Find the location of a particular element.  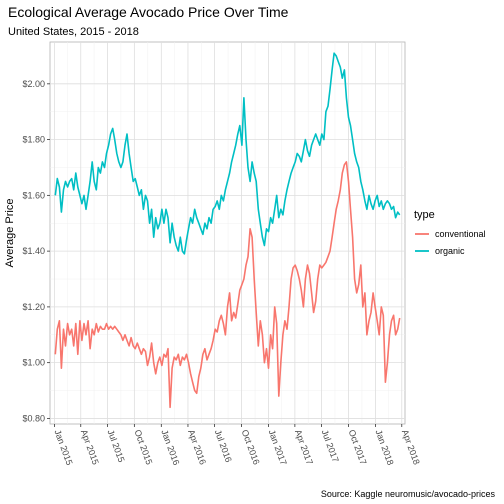

y-axis-title: Average Price is located at coordinates (10, 233).